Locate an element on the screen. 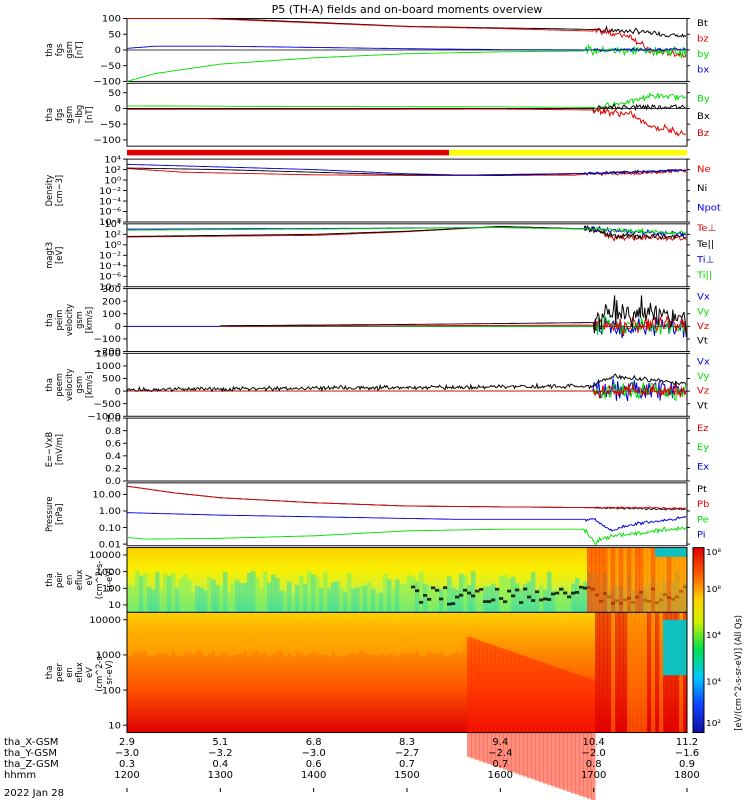  axis-label: gsm is located at coordinates (70, 50).